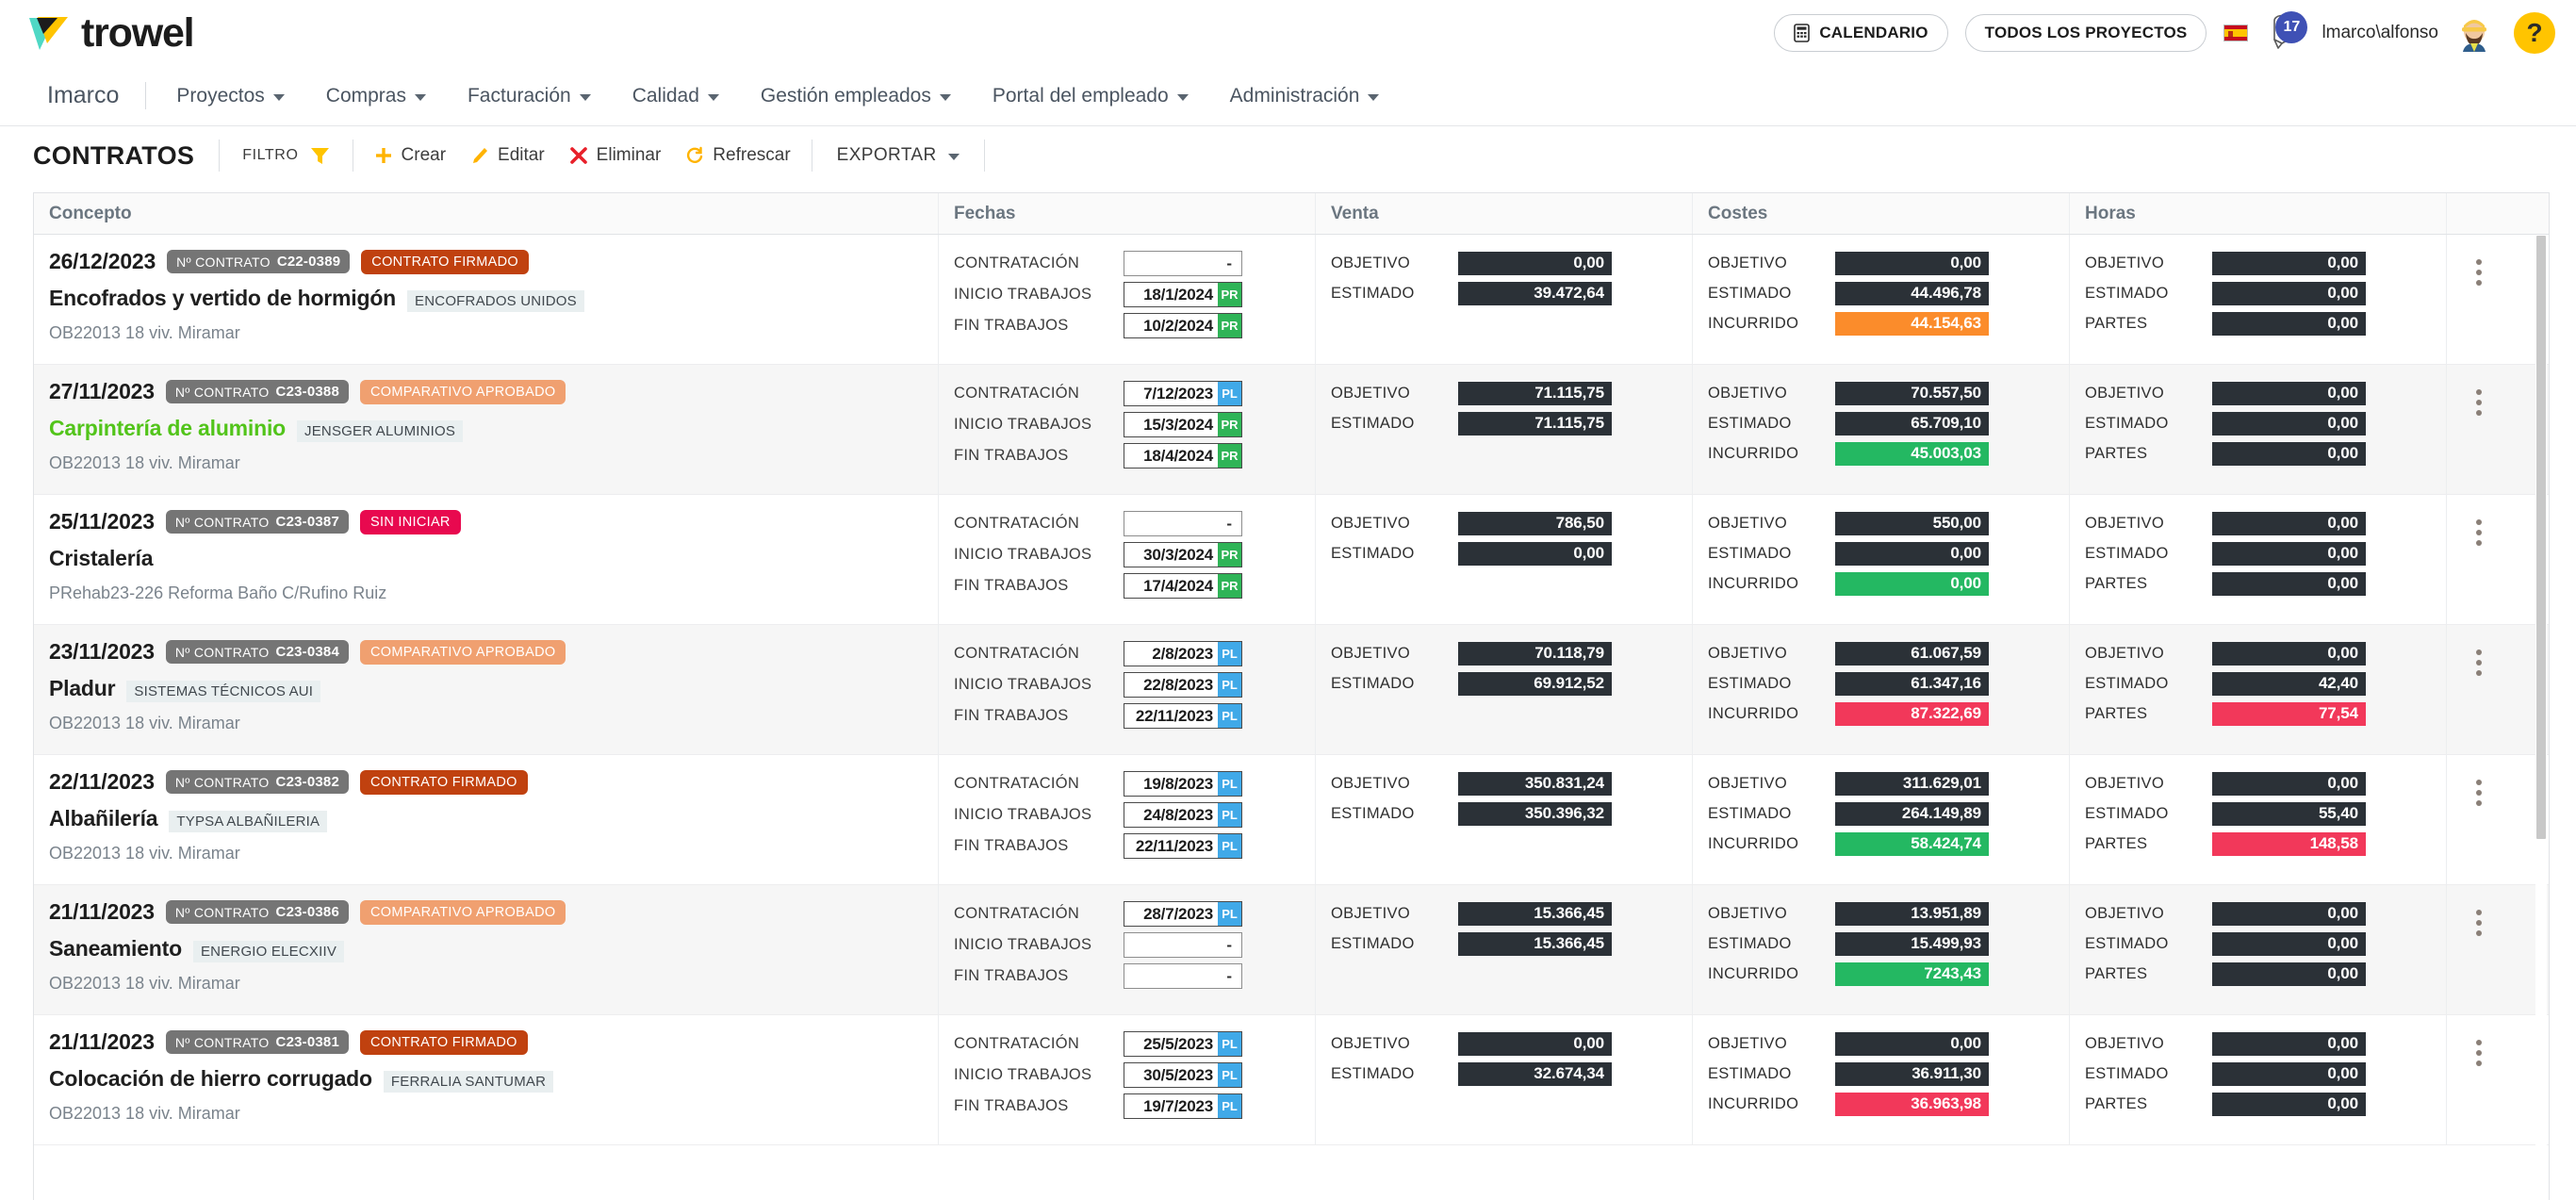 The image size is (2576, 1200). What do you see at coordinates (1127, 213) in the screenshot?
I see `column-header-fechas: Fechas` at bounding box center [1127, 213].